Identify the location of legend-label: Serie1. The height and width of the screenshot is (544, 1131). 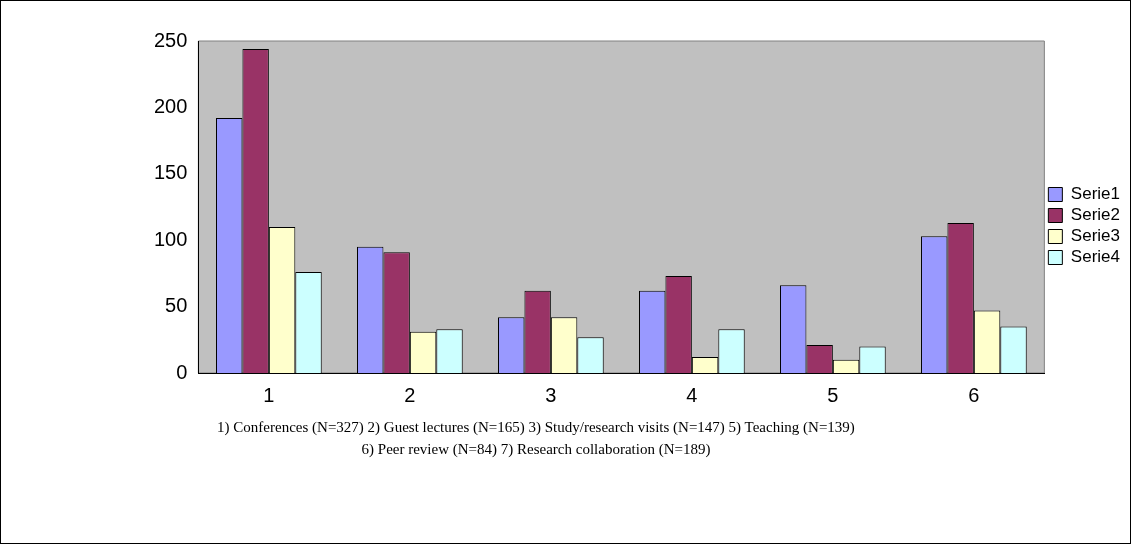
(1095, 194).